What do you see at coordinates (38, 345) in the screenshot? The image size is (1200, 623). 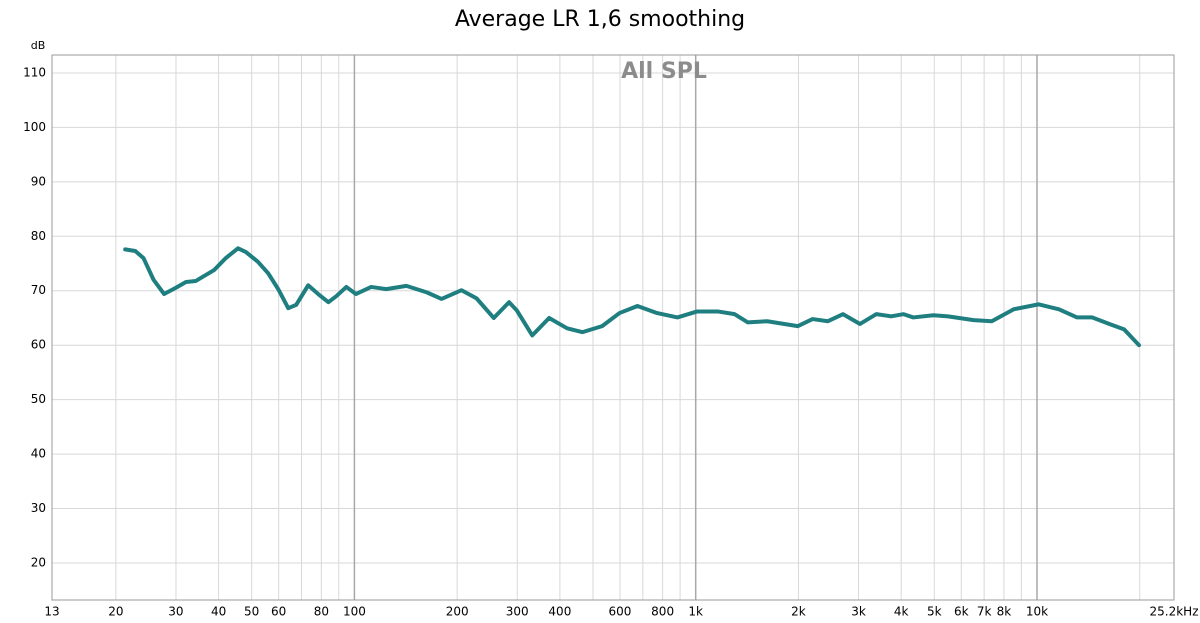 I see `y-tick-label: 60` at bounding box center [38, 345].